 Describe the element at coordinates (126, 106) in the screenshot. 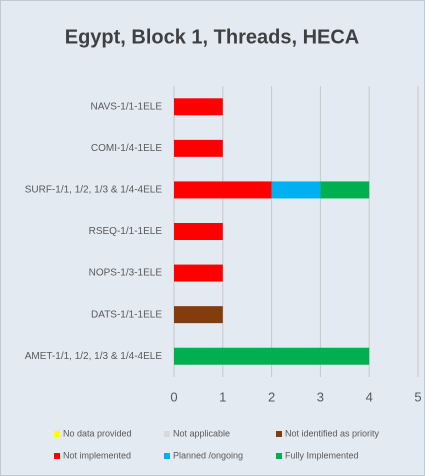

I see `y-tick-label: NAVS-1/1-1ELE` at that location.